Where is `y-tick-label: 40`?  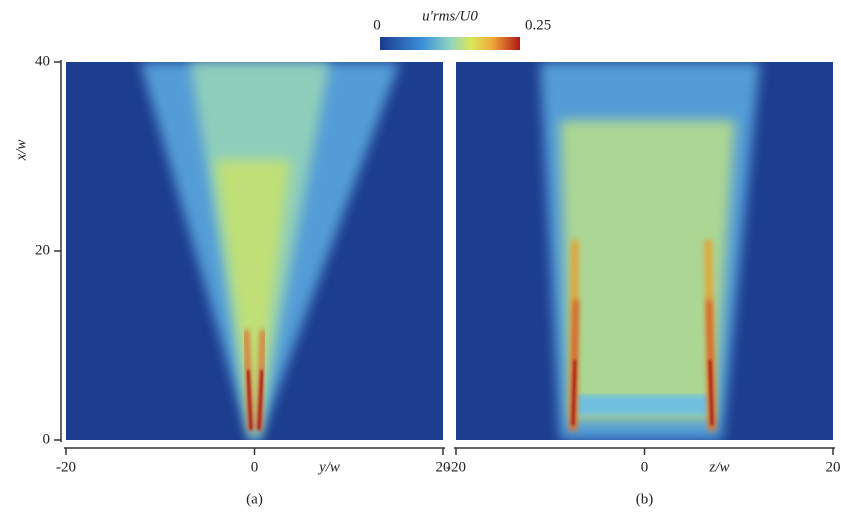
y-tick-label: 40 is located at coordinates (42, 61).